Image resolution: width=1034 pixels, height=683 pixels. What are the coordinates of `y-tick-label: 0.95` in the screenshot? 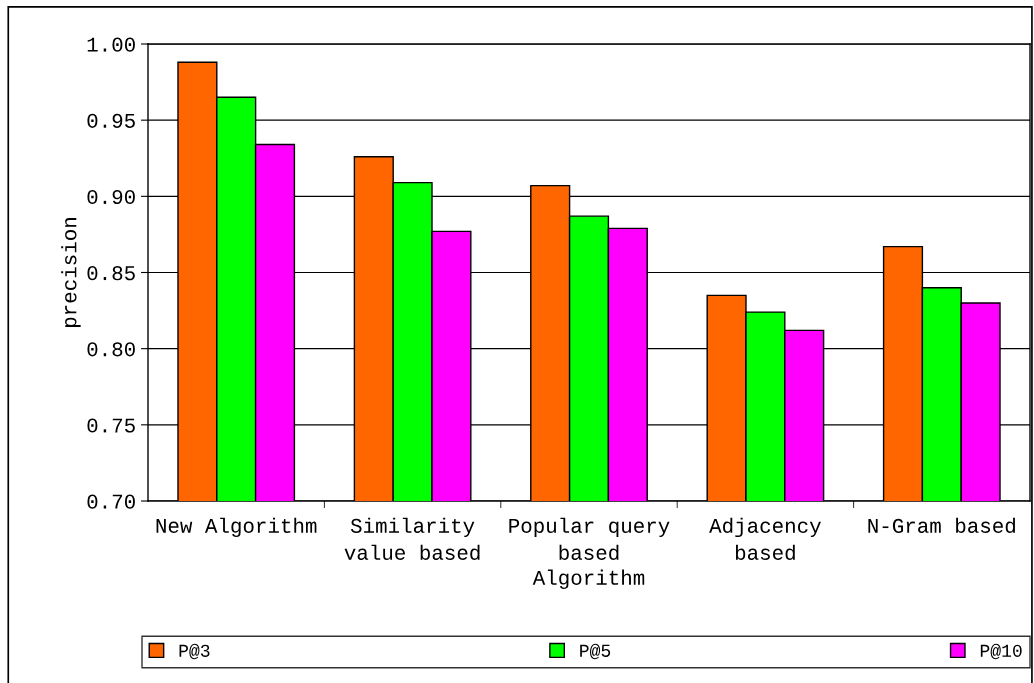 It's located at (111, 120).